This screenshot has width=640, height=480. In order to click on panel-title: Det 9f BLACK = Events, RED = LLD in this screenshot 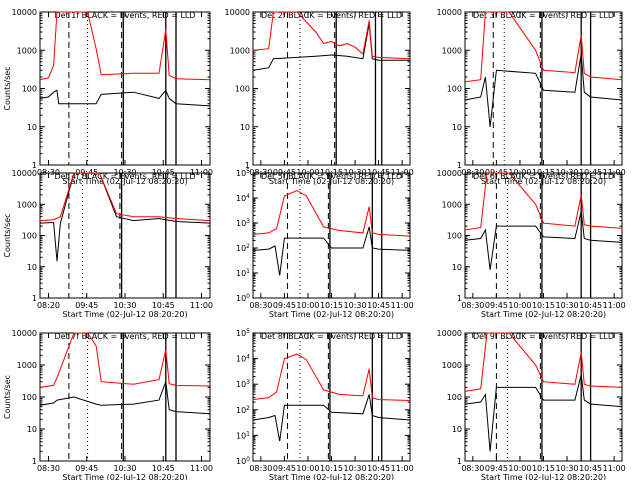, I will do `click(543, 336)`.